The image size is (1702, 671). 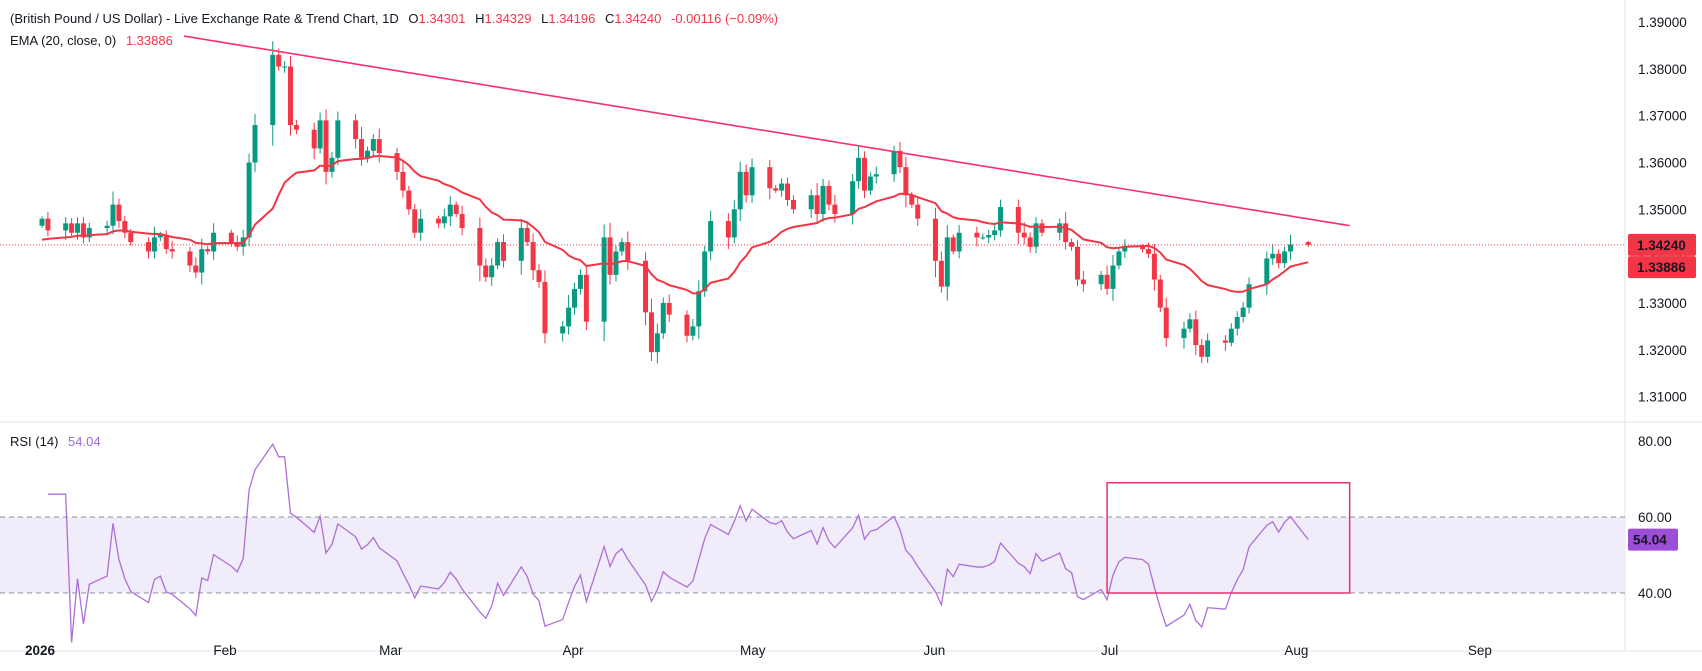 What do you see at coordinates (1296, 650) in the screenshot?
I see `time-tick-label: Aug` at bounding box center [1296, 650].